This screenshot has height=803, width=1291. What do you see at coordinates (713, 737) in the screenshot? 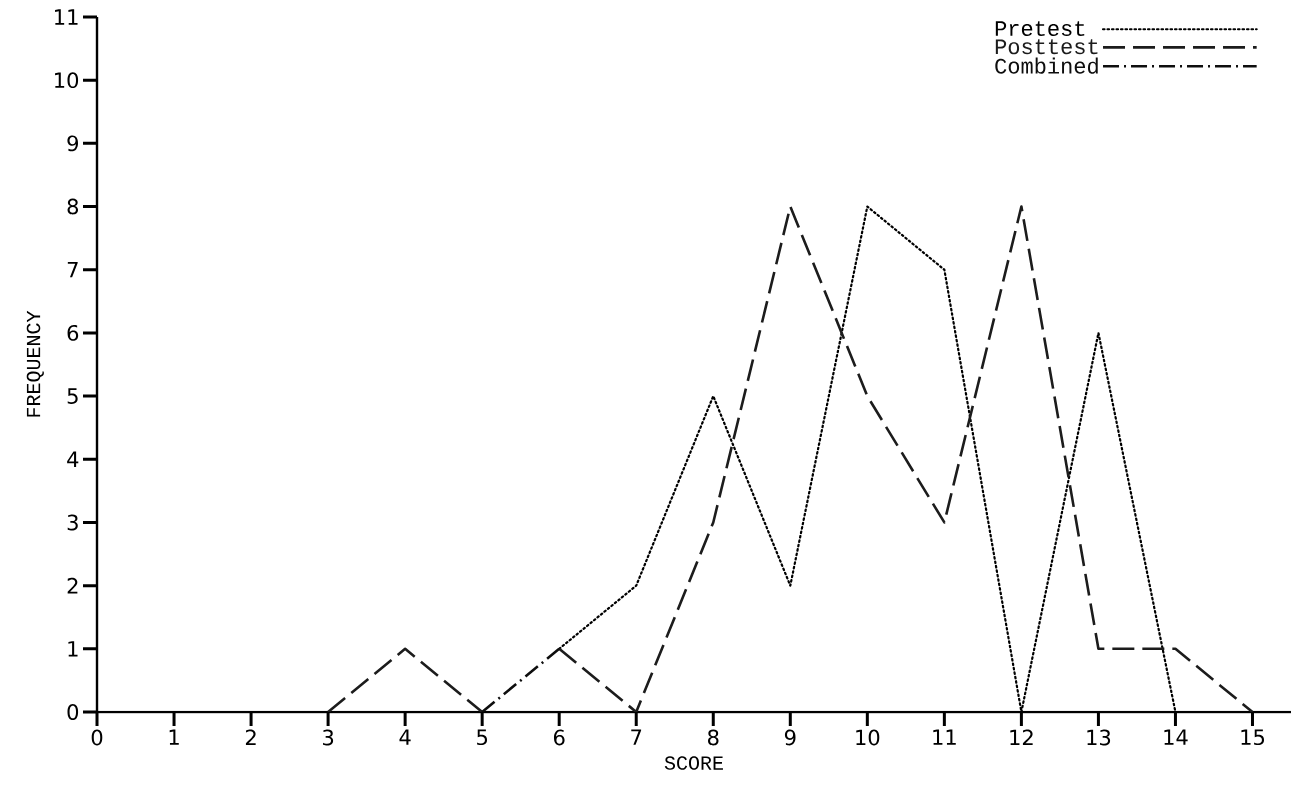
I see `x-tick-label: 8` at bounding box center [713, 737].